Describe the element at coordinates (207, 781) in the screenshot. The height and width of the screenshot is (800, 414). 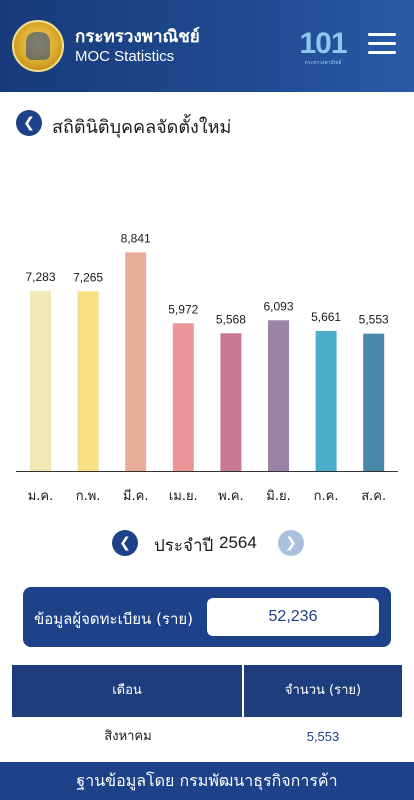
I see `footer-credit: ฐานข้อมูลโดย กรมพัฒนาธุรกิจการค้า` at that location.